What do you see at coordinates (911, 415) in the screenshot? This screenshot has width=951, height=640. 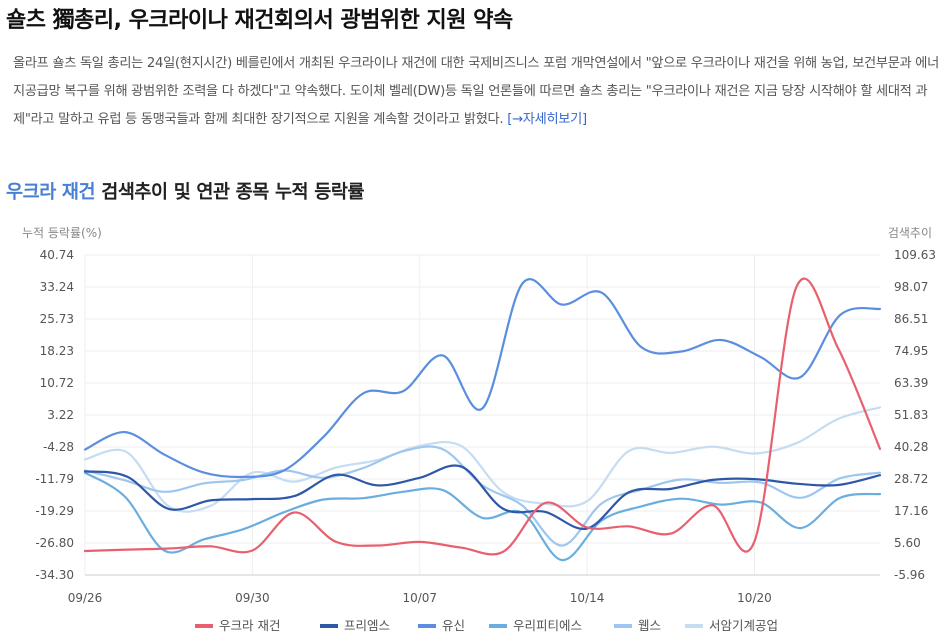 I see `right-tick-label: 51.83` at bounding box center [911, 415].